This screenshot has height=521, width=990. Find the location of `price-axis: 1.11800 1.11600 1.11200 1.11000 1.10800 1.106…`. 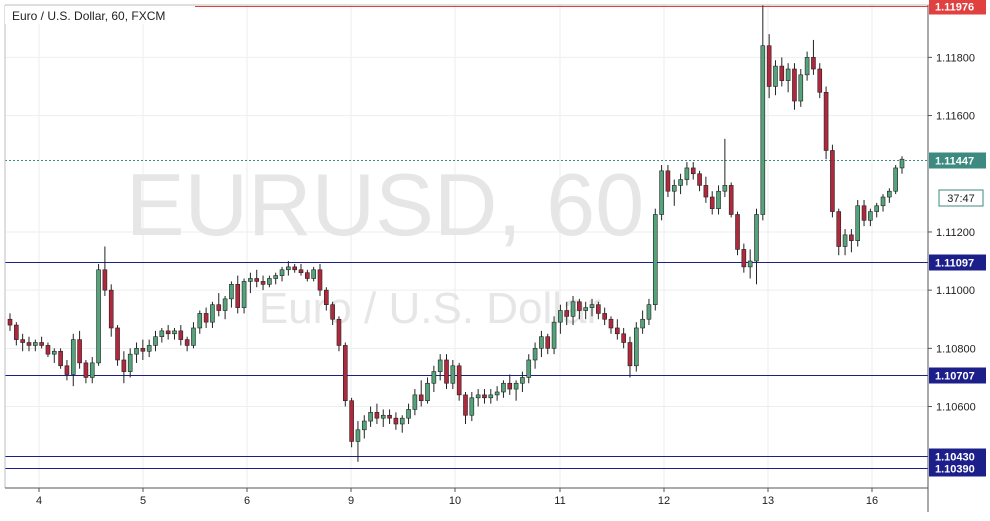

price-axis: 1.11800 1.11600 1.11200 1.11000 1.10800 1.106… is located at coordinates (952, 233).